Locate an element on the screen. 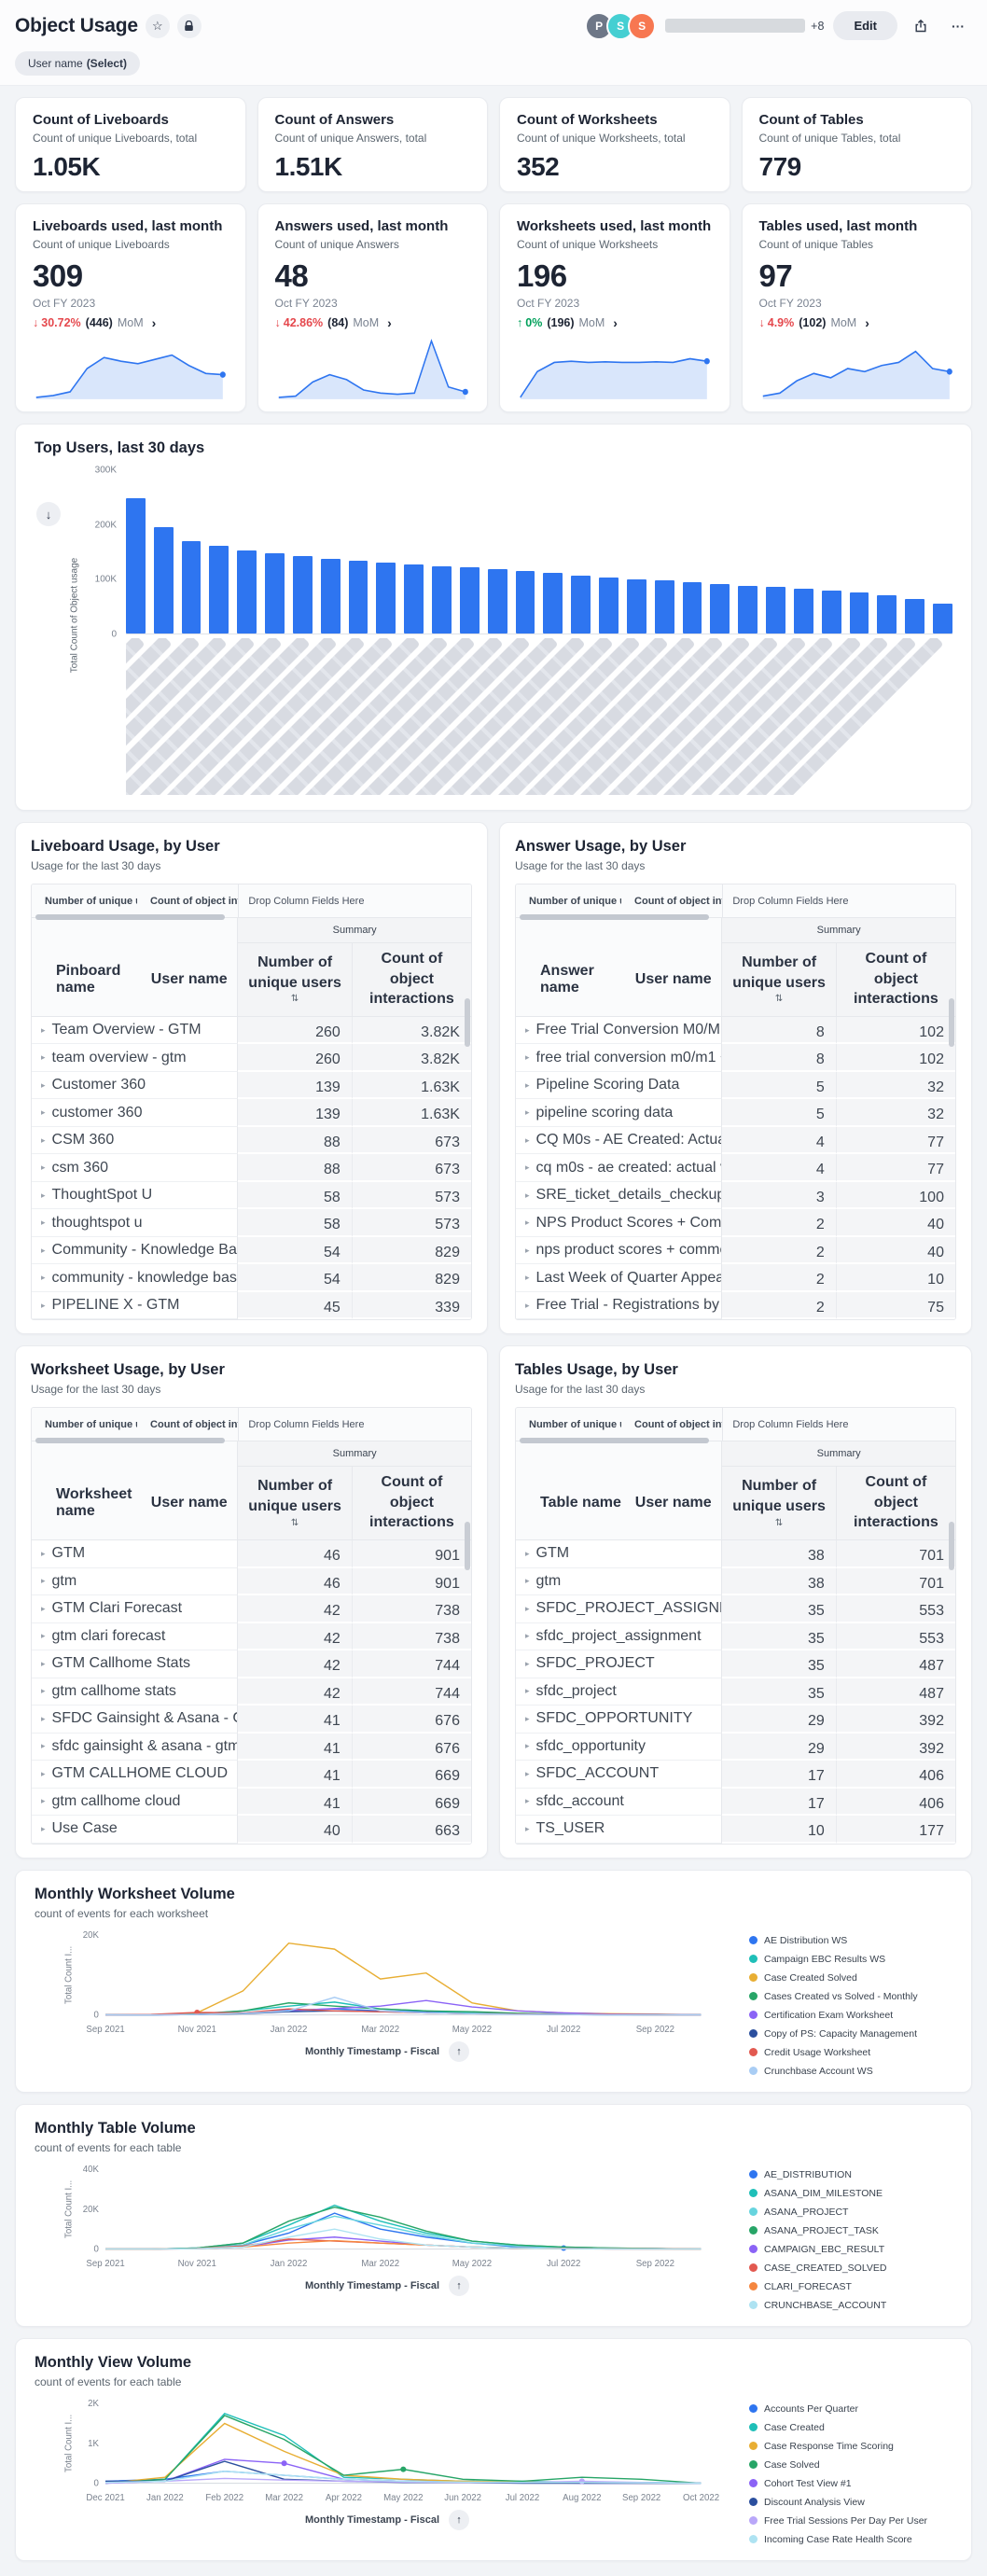 The image size is (987, 2576). table-row: ▸ csm 360 88 673 is located at coordinates (251, 1168).